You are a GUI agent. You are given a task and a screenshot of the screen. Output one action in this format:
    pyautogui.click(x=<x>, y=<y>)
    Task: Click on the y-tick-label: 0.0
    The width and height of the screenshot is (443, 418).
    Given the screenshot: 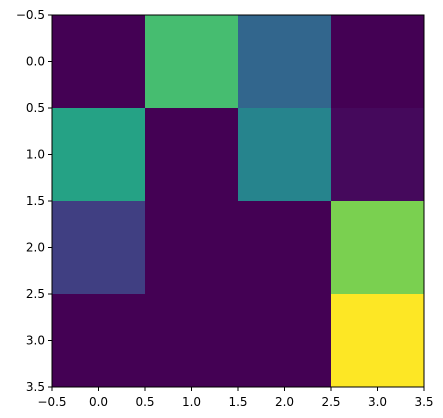 What is the action you would take?
    pyautogui.click(x=35, y=62)
    